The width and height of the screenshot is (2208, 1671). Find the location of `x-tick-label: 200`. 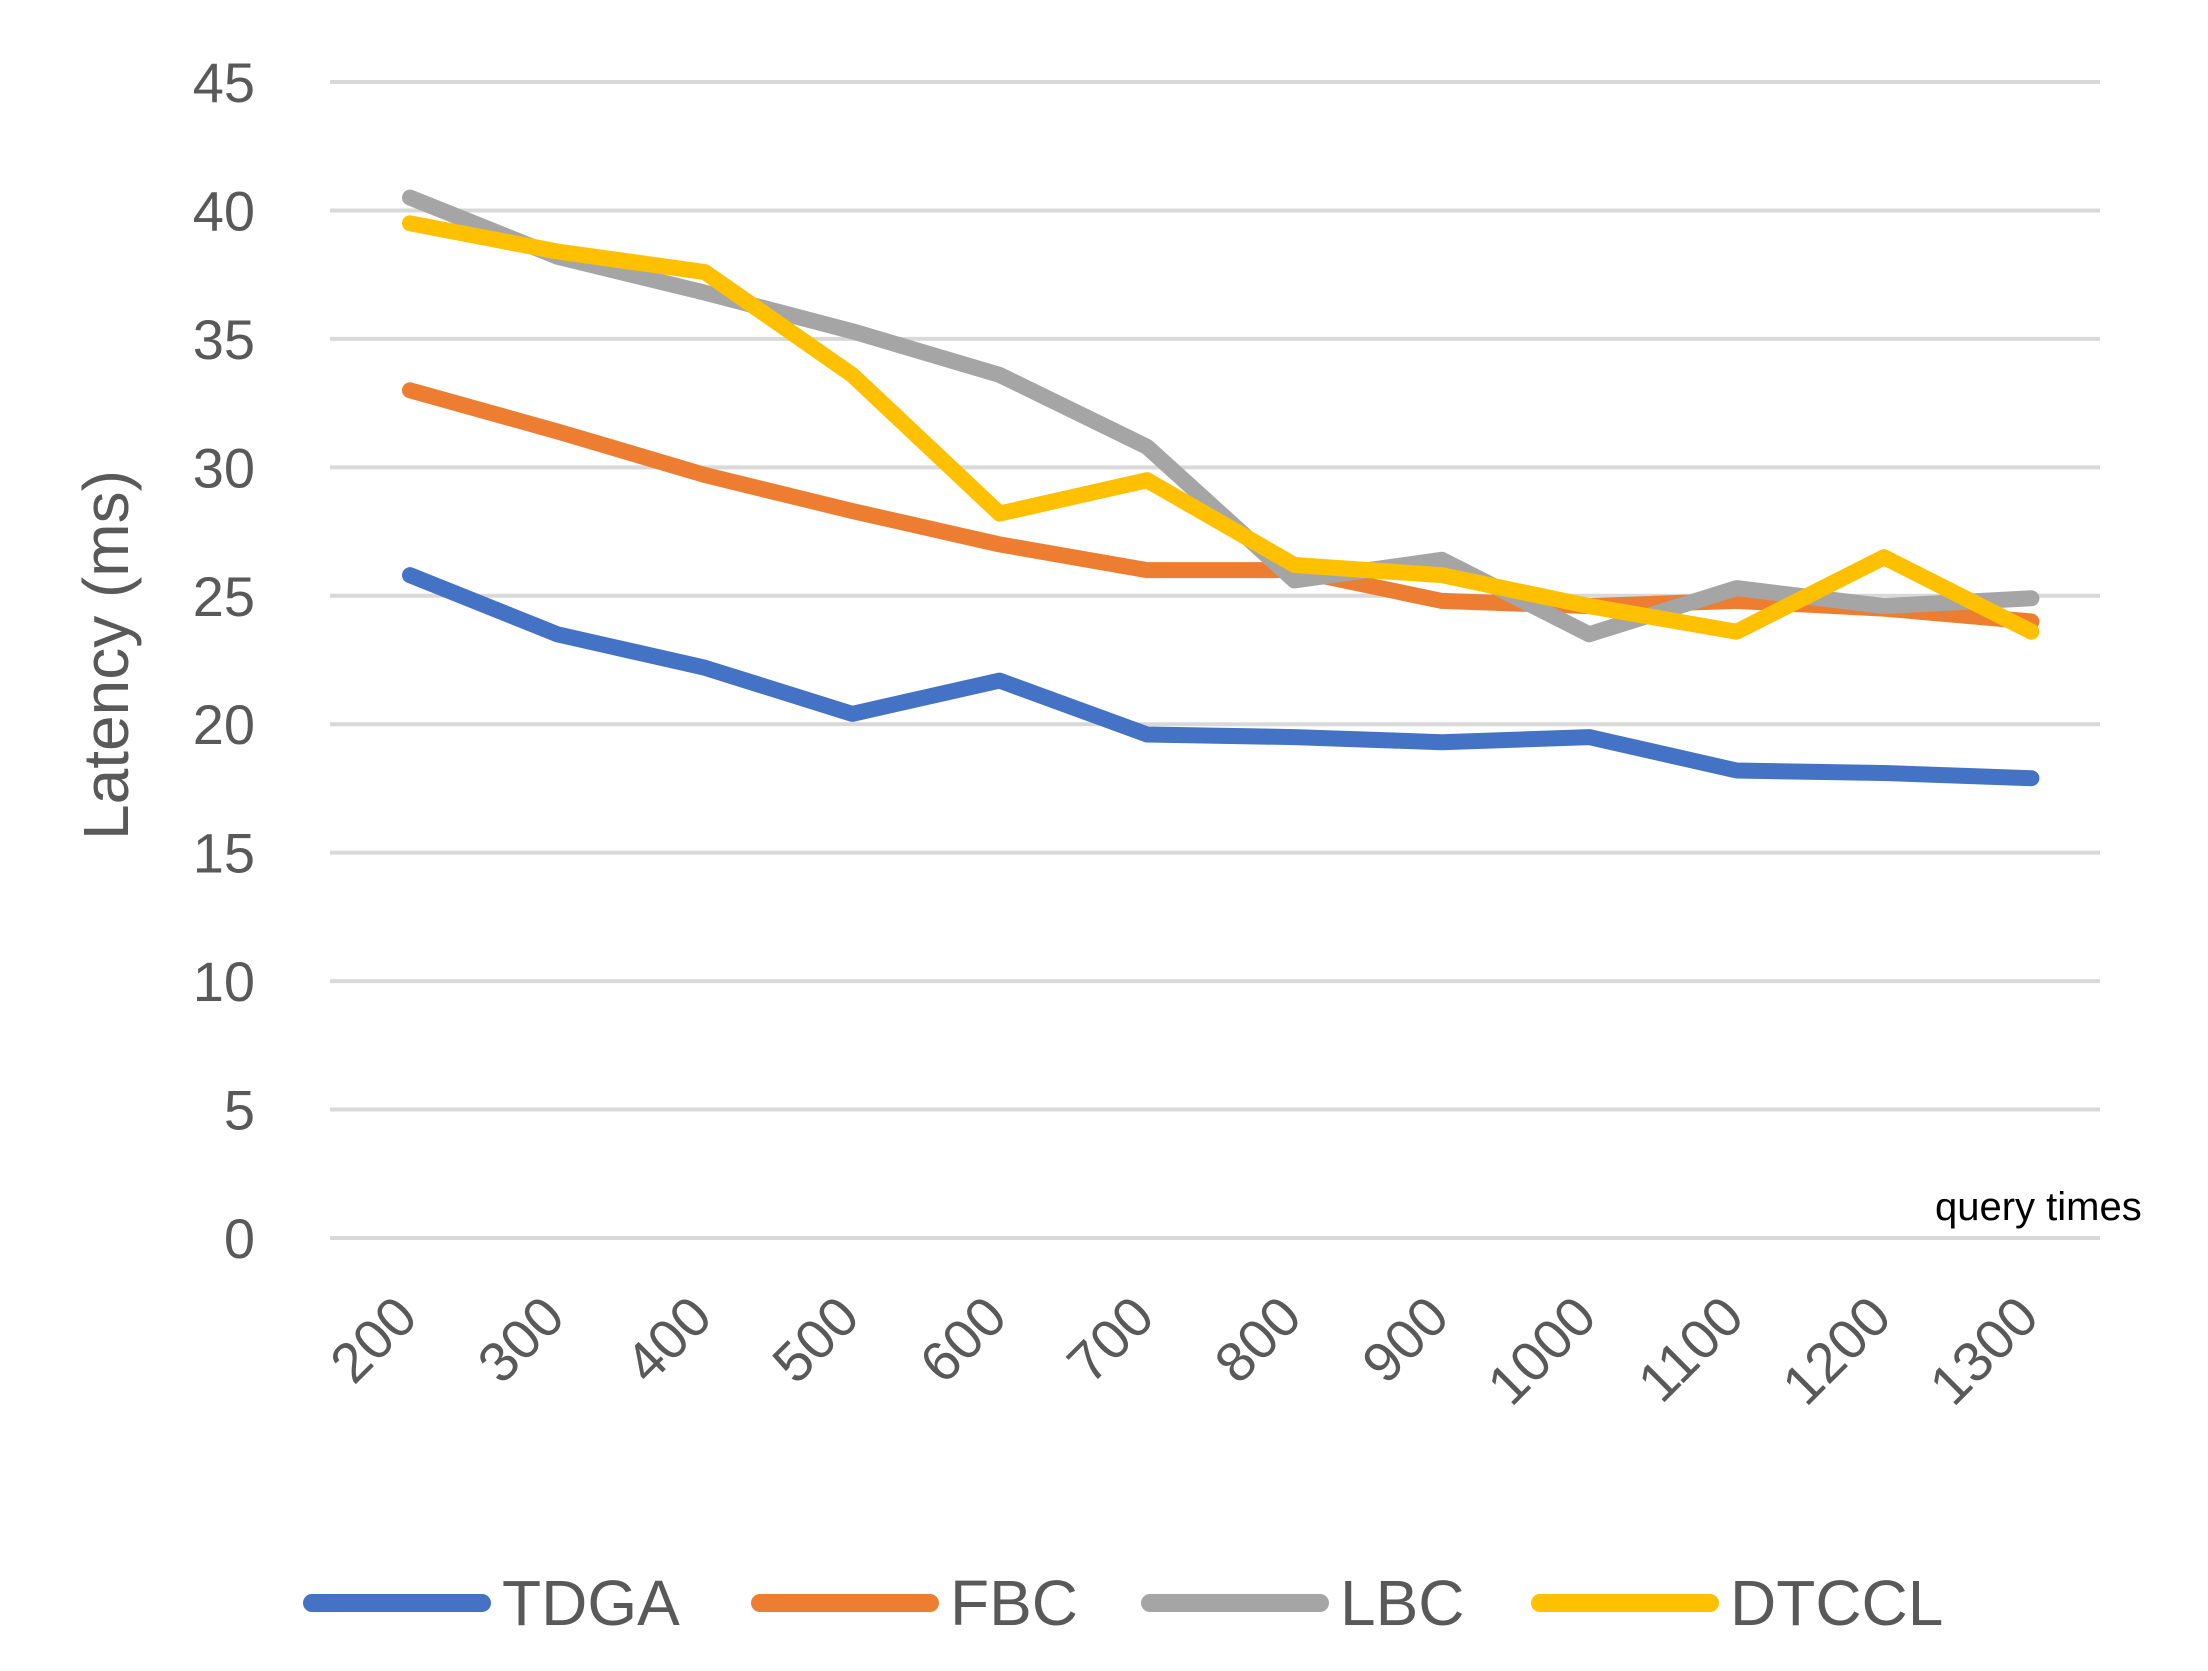

x-tick-label: 200 is located at coordinates (373, 1339).